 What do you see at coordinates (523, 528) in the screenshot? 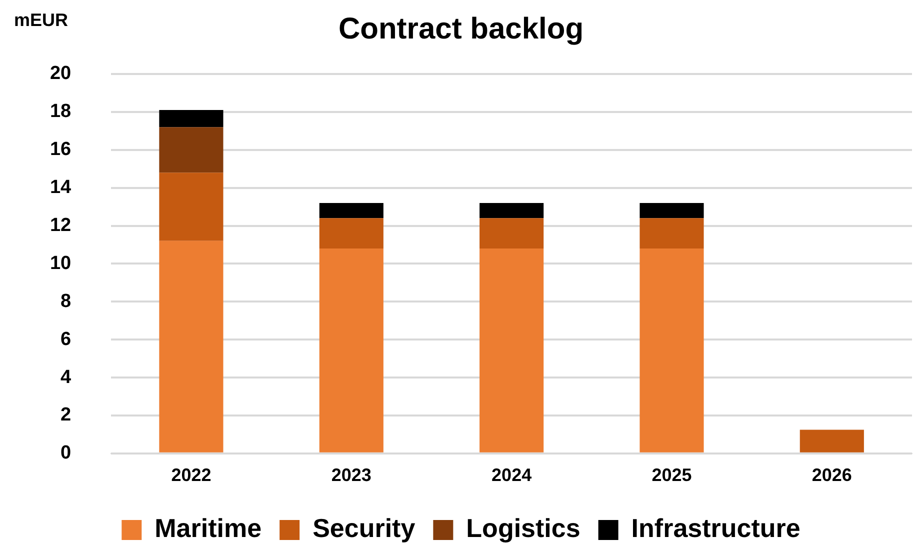
I see `legend-label: Logistics` at bounding box center [523, 528].